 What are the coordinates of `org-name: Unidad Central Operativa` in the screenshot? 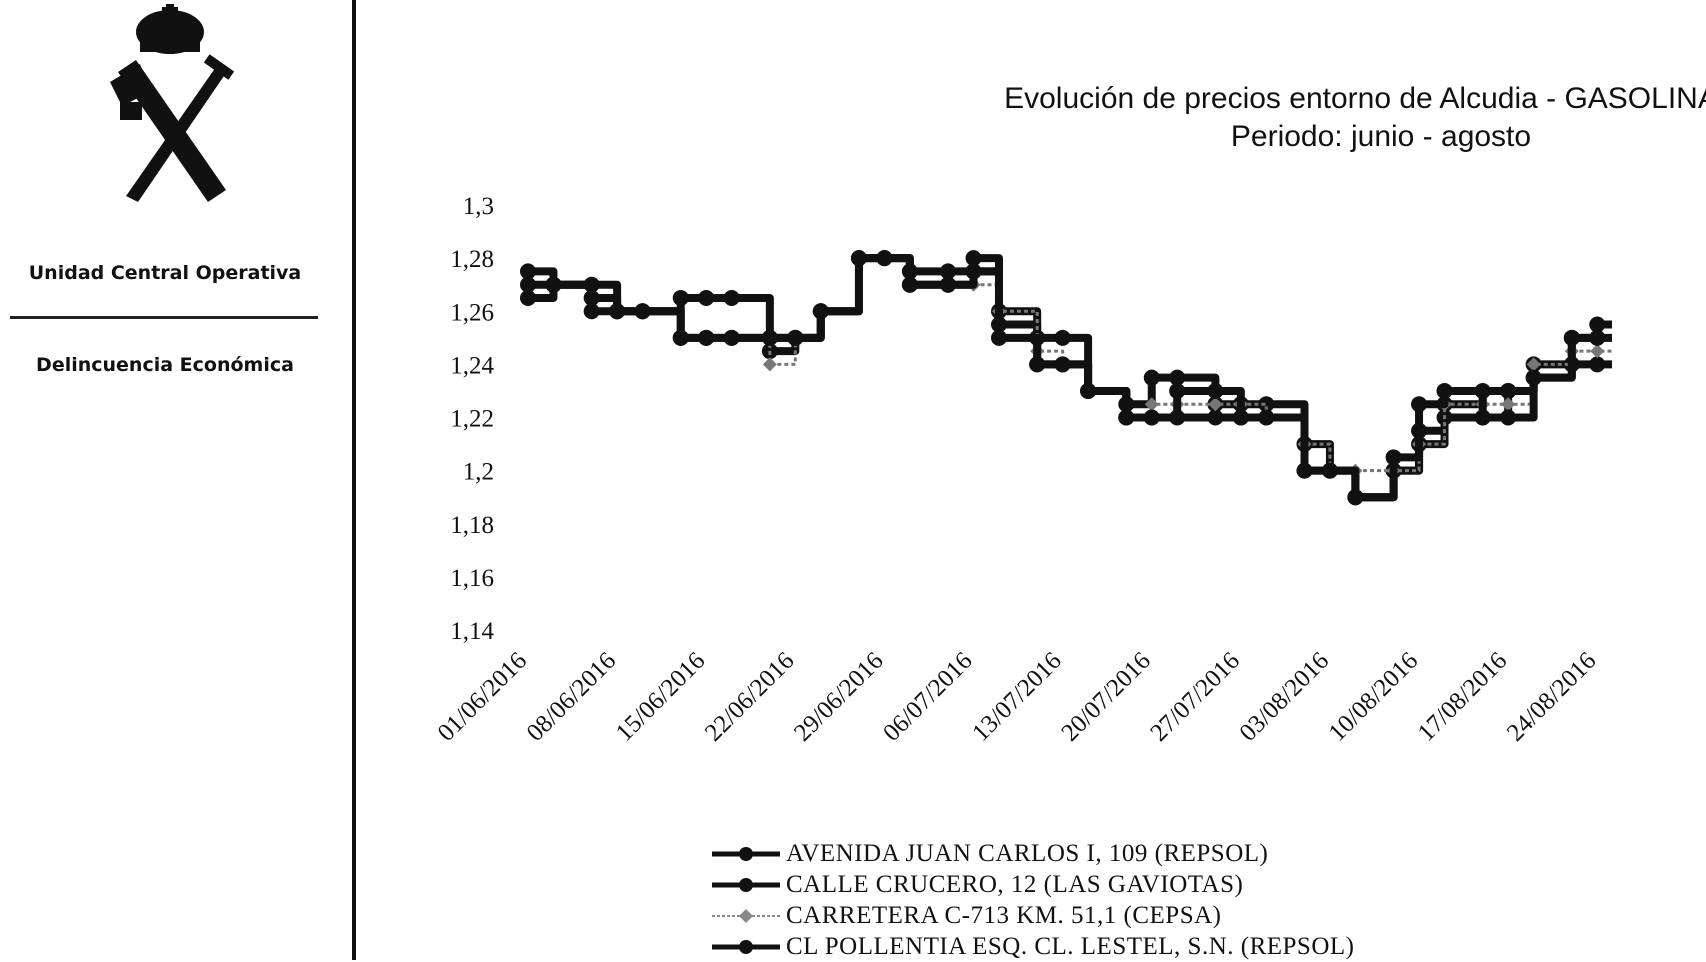 It's located at (165, 273).